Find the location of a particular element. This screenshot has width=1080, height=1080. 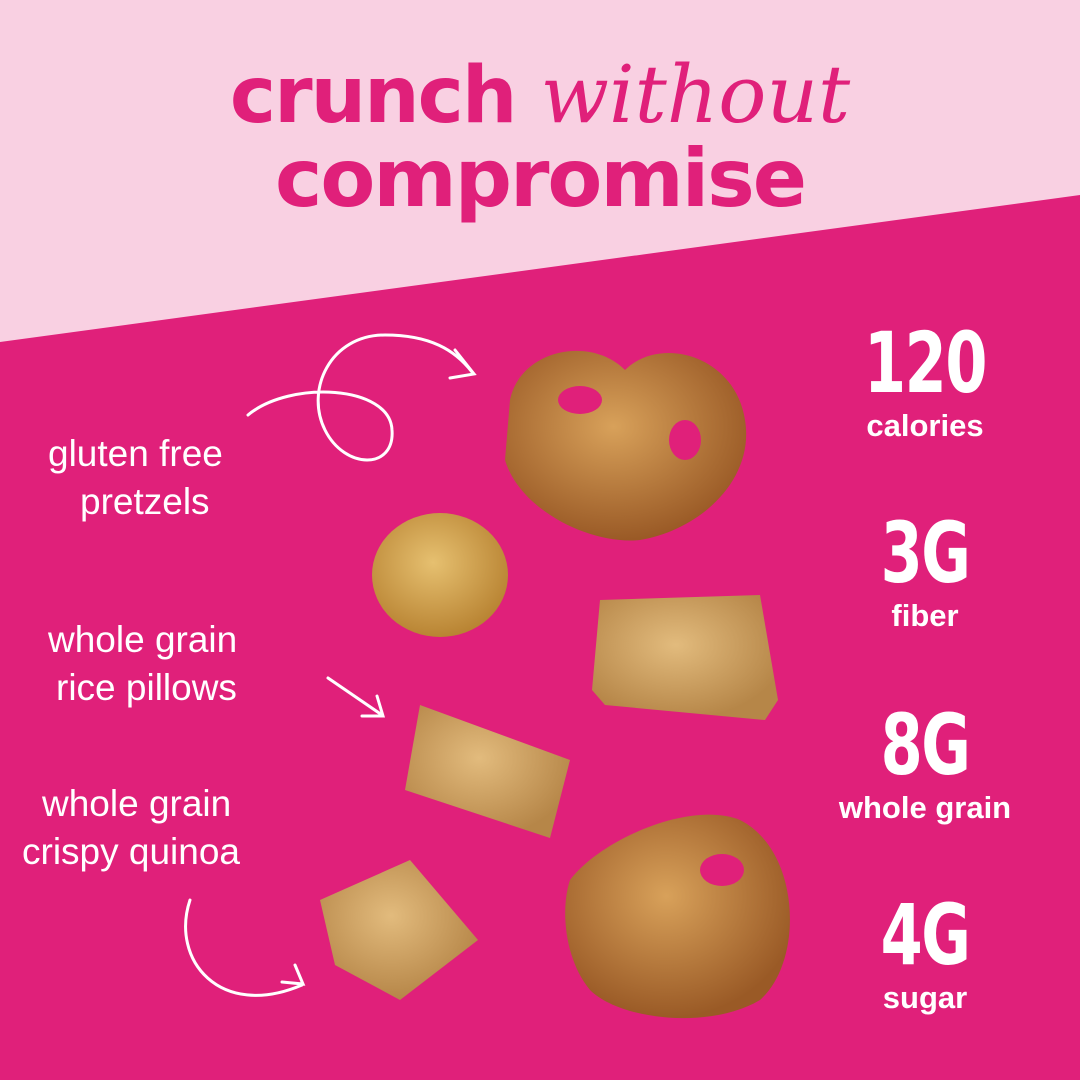

stat-value: 3G is located at coordinates (925, 553).